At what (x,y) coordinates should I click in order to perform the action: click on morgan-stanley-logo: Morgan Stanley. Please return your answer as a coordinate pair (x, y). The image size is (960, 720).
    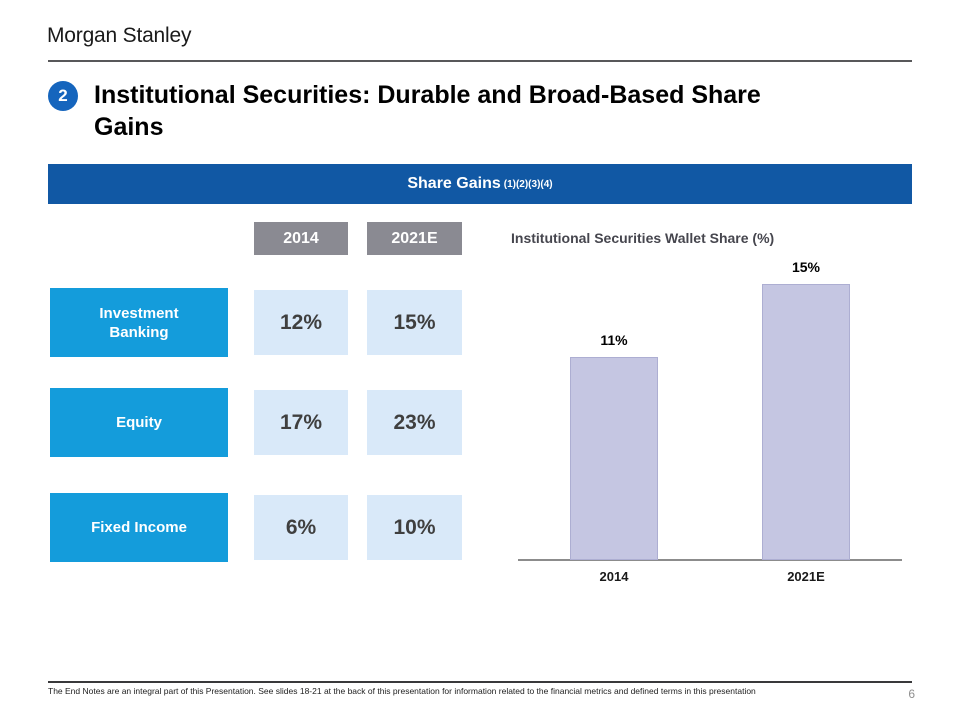
    Looking at the image, I should click on (119, 35).